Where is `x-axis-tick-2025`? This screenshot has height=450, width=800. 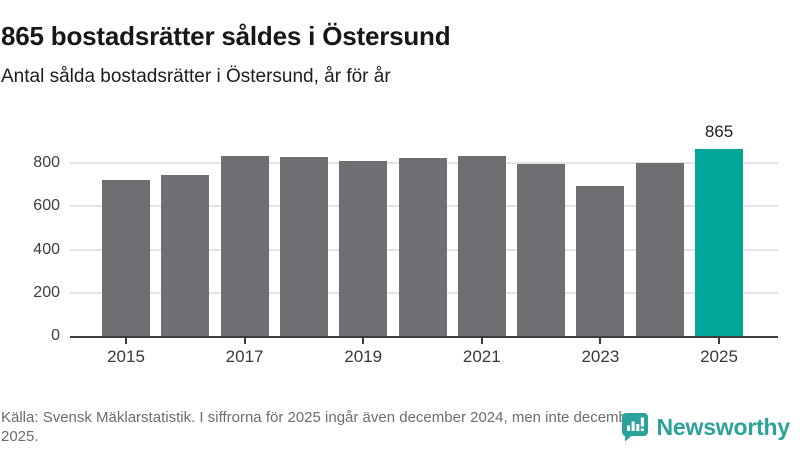
x-axis-tick-2025 is located at coordinates (719, 340).